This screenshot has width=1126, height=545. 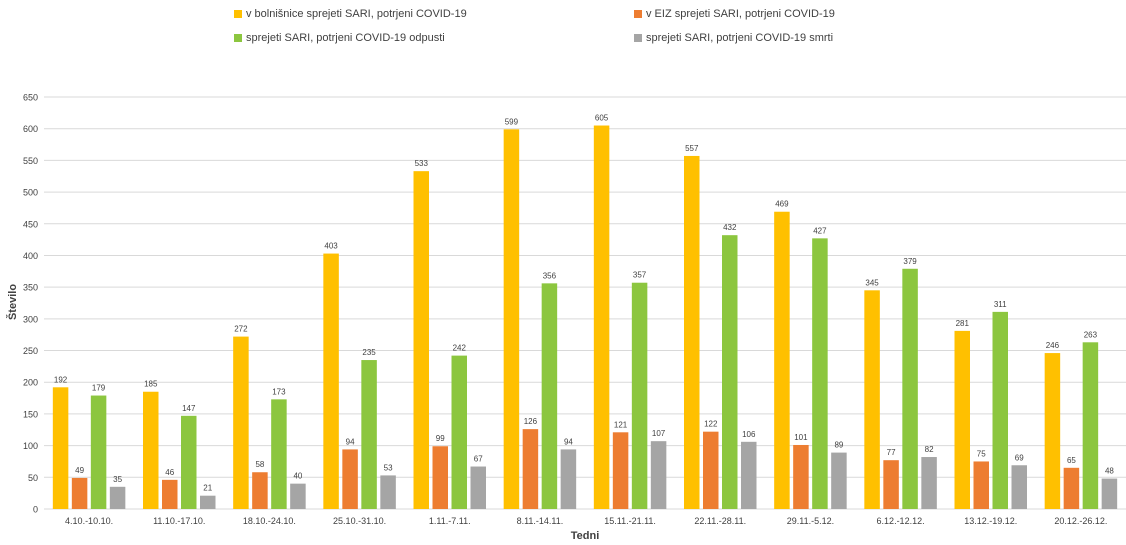 What do you see at coordinates (297, 476) in the screenshot?
I see `bar-value-label: 40` at bounding box center [297, 476].